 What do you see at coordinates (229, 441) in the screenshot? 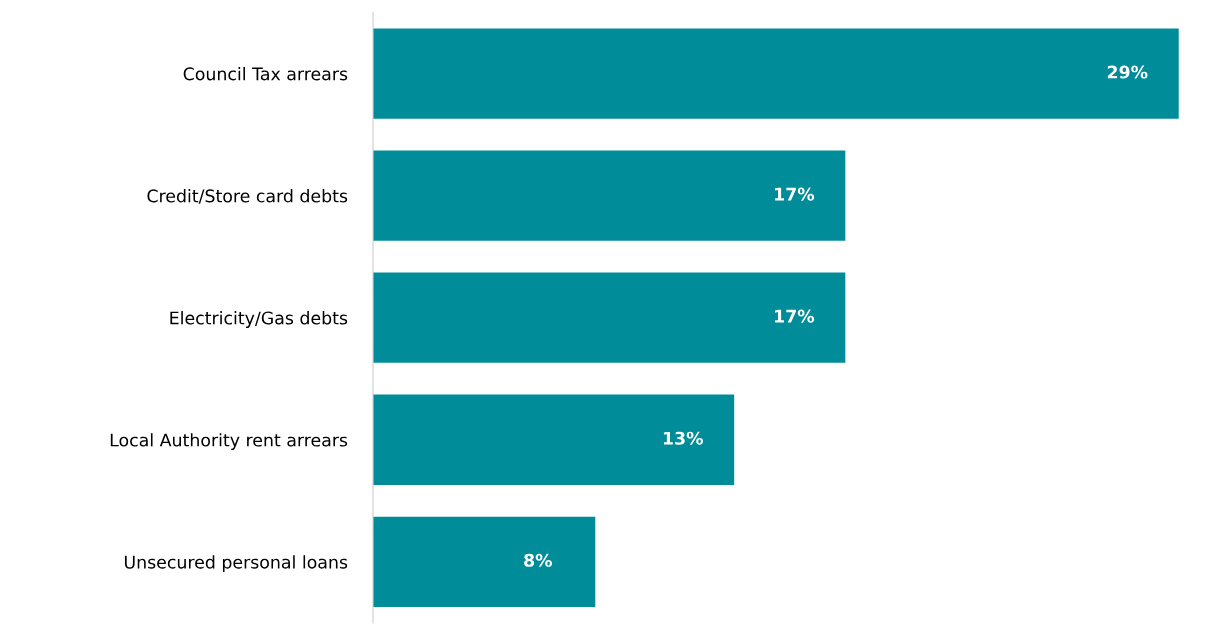
I see `y-tick-label: Local Authority rent arrears` at bounding box center [229, 441].